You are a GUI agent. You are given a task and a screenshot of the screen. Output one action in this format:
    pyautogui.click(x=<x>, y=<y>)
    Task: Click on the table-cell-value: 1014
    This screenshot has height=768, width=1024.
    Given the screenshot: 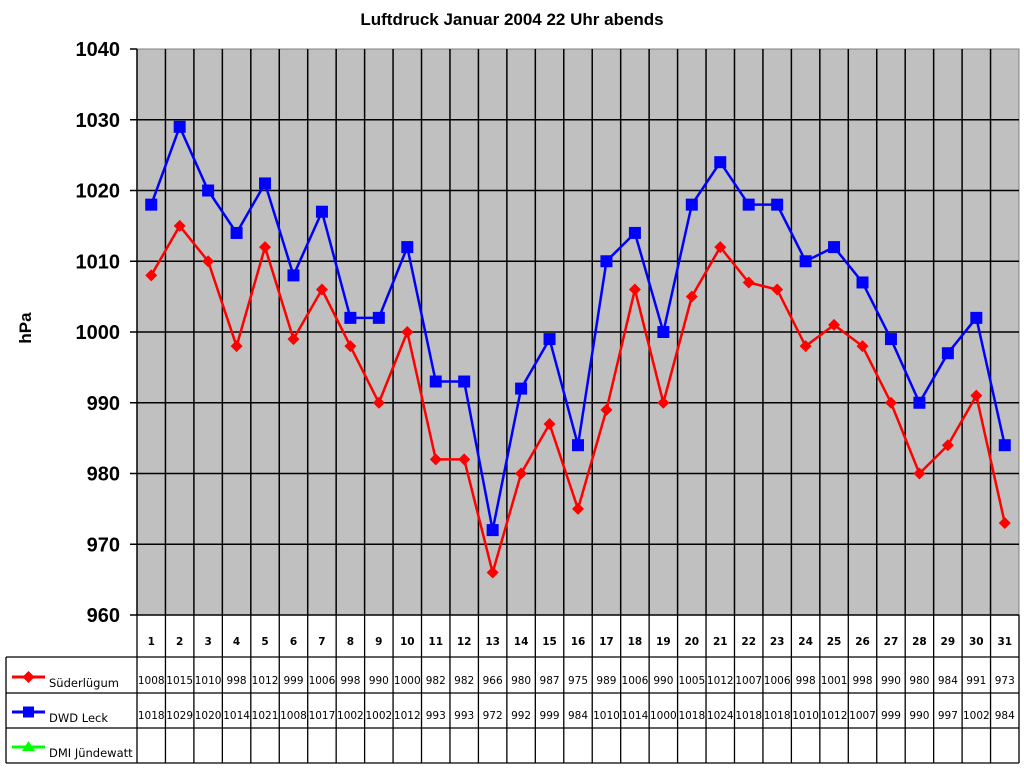 What is the action you would take?
    pyautogui.click(x=635, y=716)
    